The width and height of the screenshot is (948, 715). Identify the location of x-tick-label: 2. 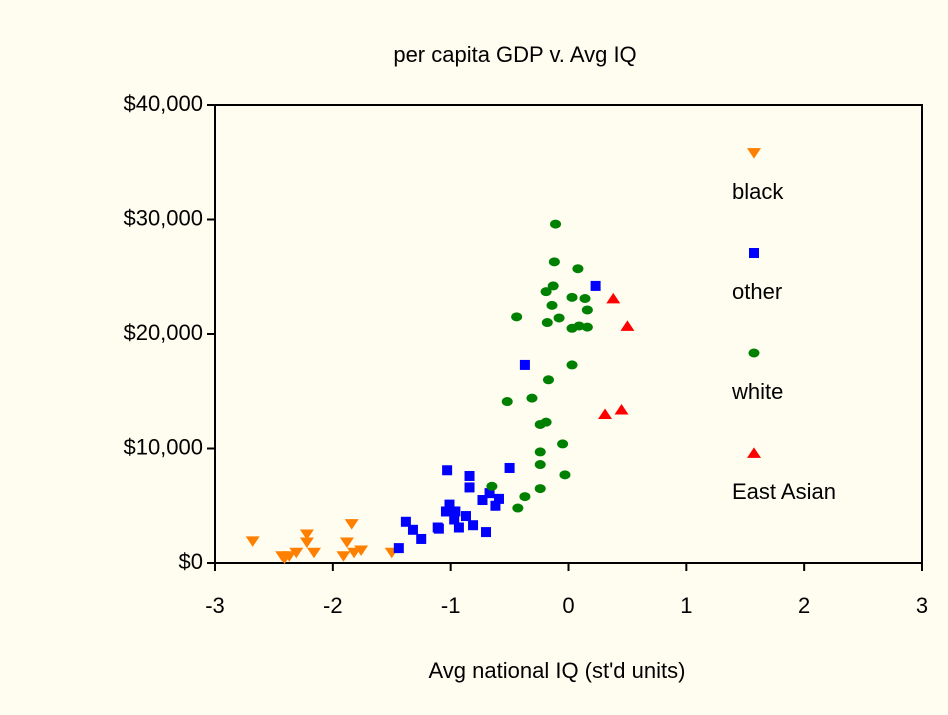
(804, 605).